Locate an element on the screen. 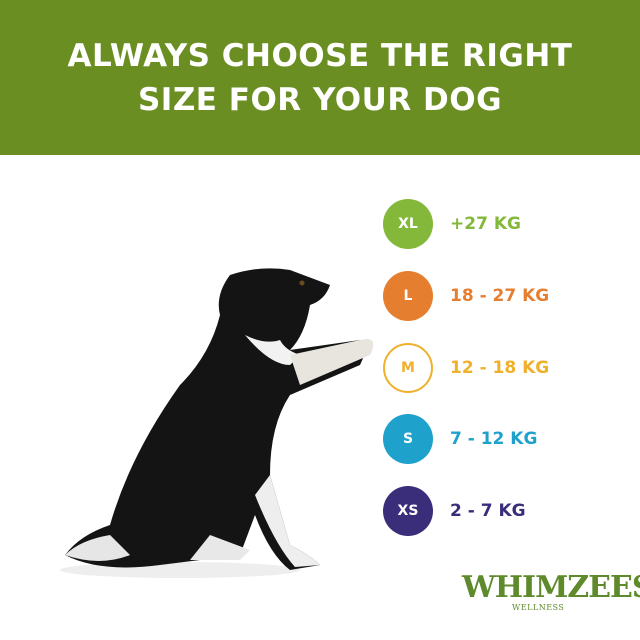  size-row-xl: XL +27 KG is located at coordinates (452, 224).